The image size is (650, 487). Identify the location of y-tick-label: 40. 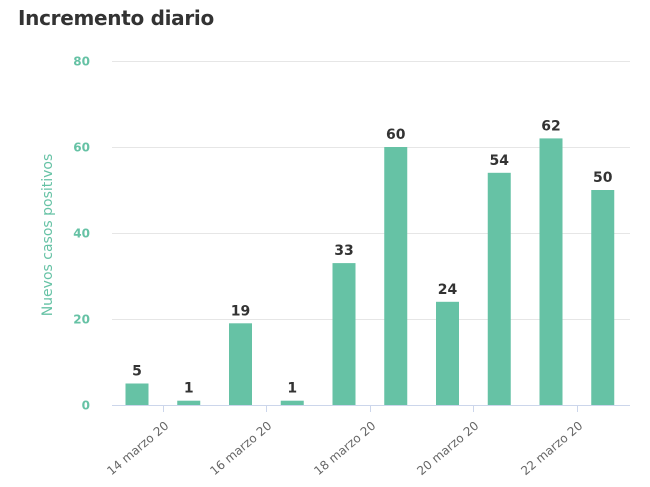
(81, 234).